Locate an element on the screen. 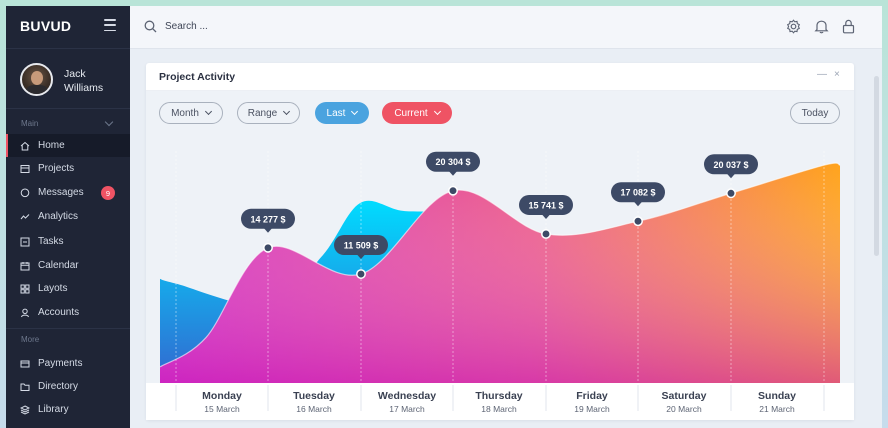  sidebar-item-layouts: Layots is located at coordinates (68, 288).